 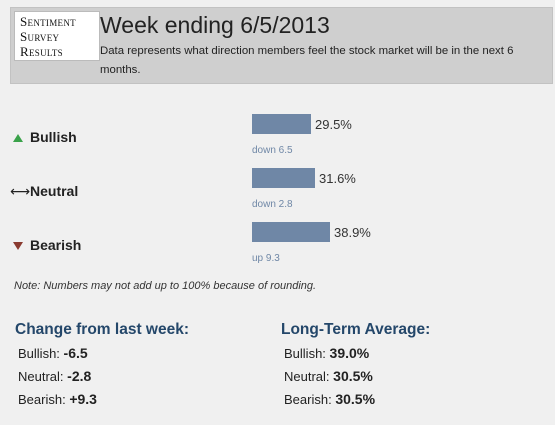 I want to click on average-bullish: Bullish: 39.0%, so click(x=326, y=353).